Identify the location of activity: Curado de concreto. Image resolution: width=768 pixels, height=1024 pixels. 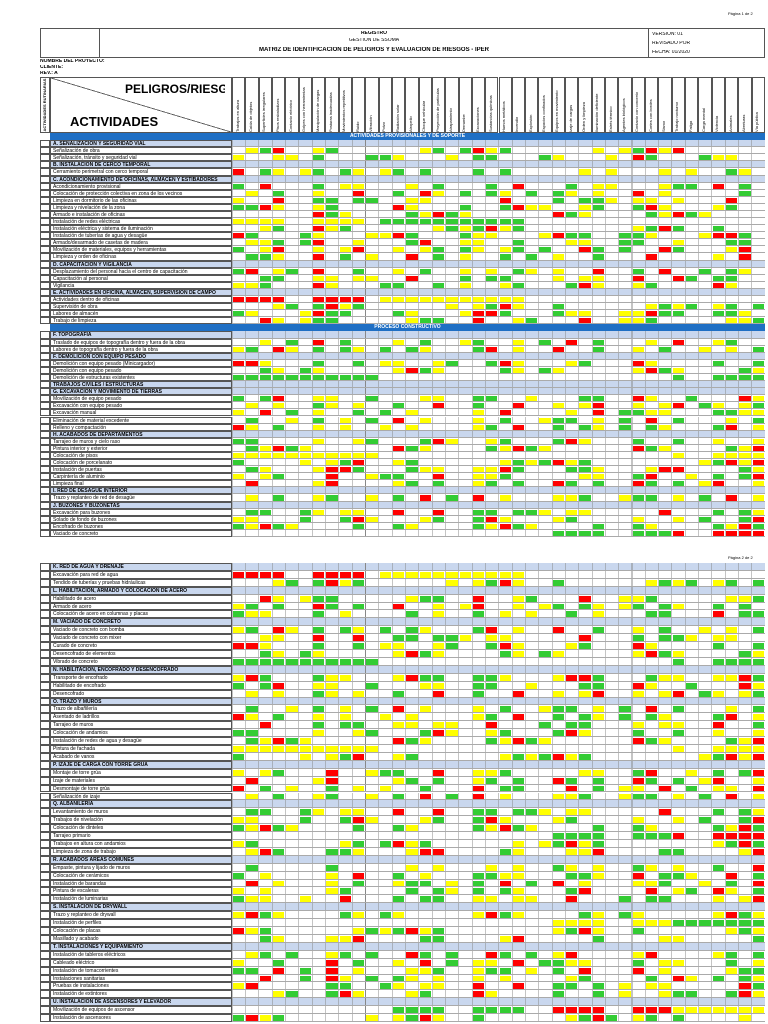
(141, 646).